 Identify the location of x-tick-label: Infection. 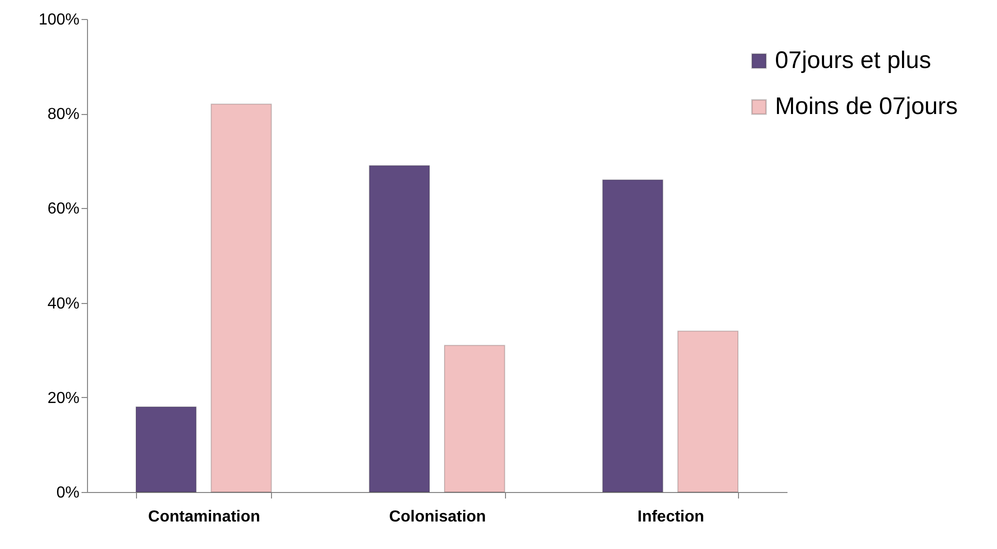
(670, 517).